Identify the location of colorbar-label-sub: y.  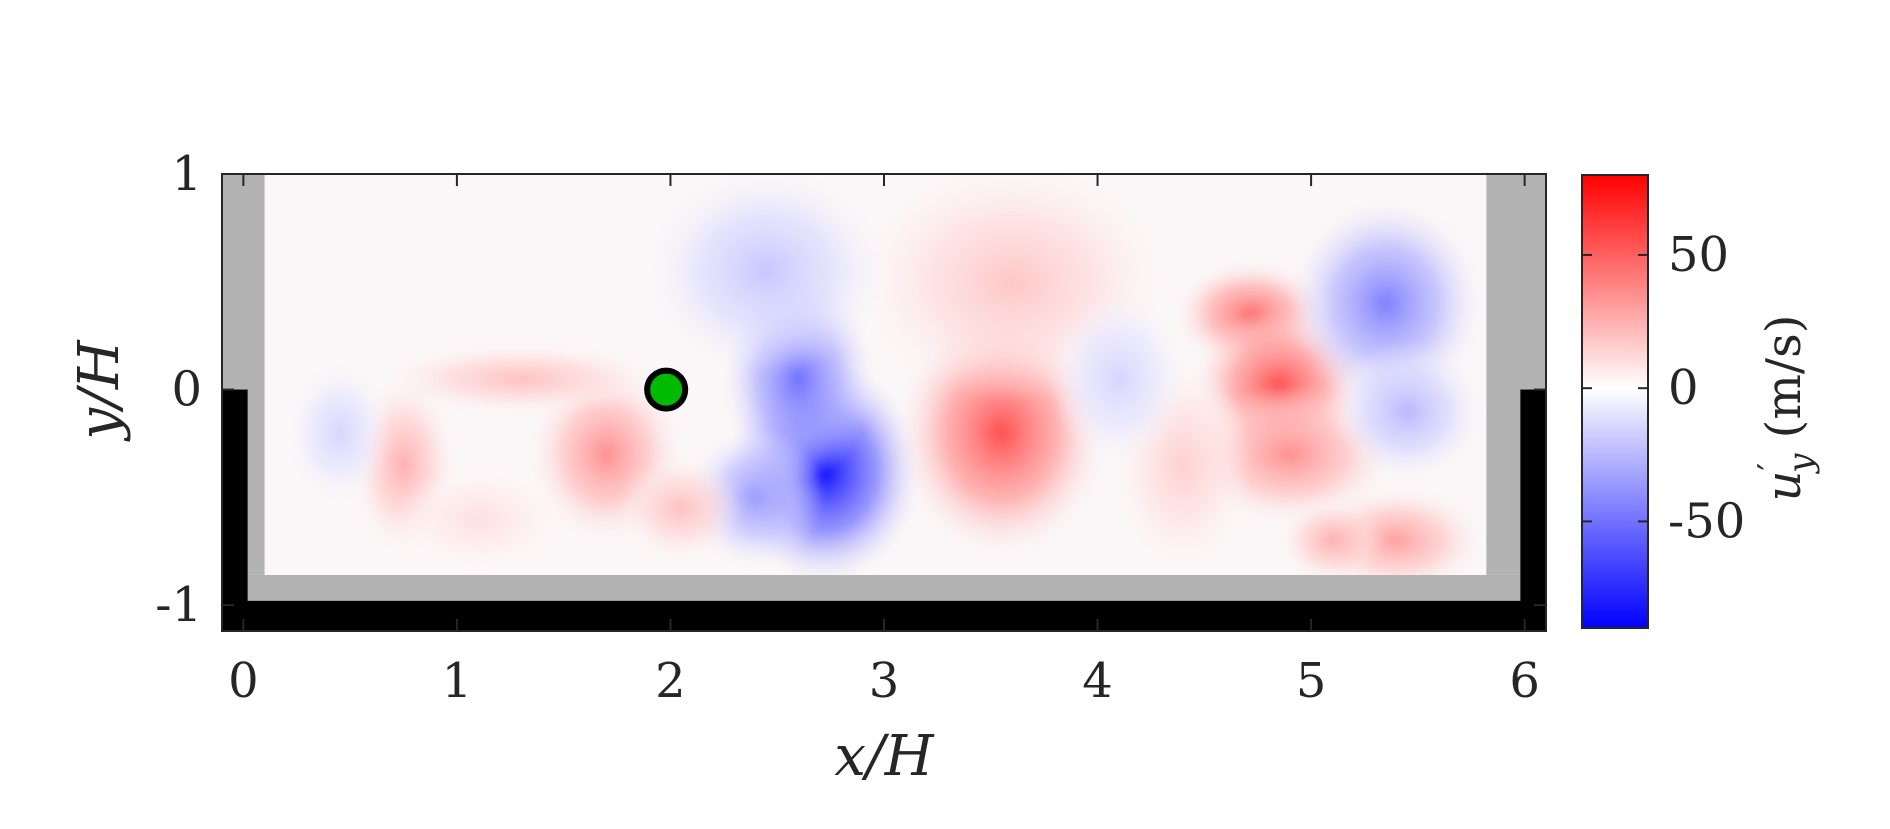
(1801, 464).